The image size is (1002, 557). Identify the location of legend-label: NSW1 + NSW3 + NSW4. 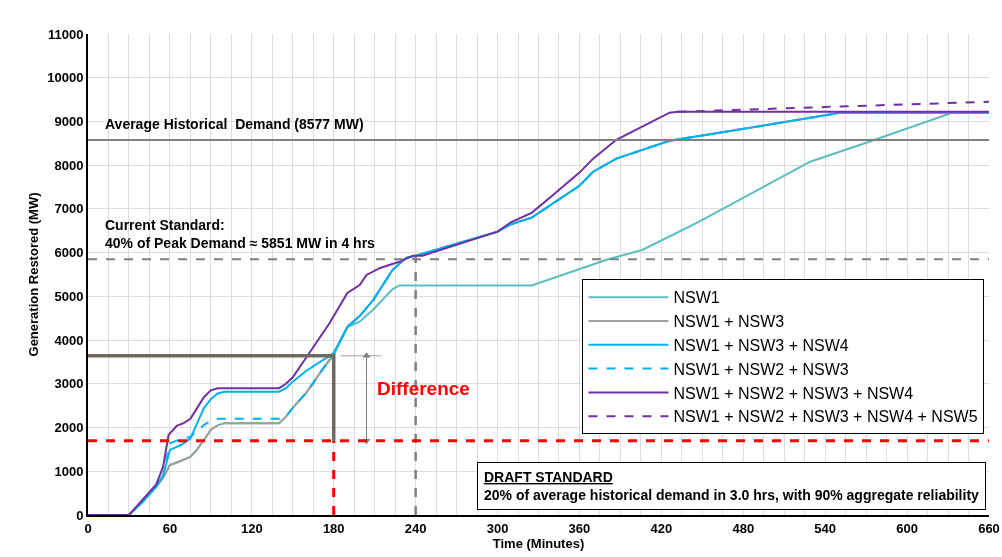
(761, 346).